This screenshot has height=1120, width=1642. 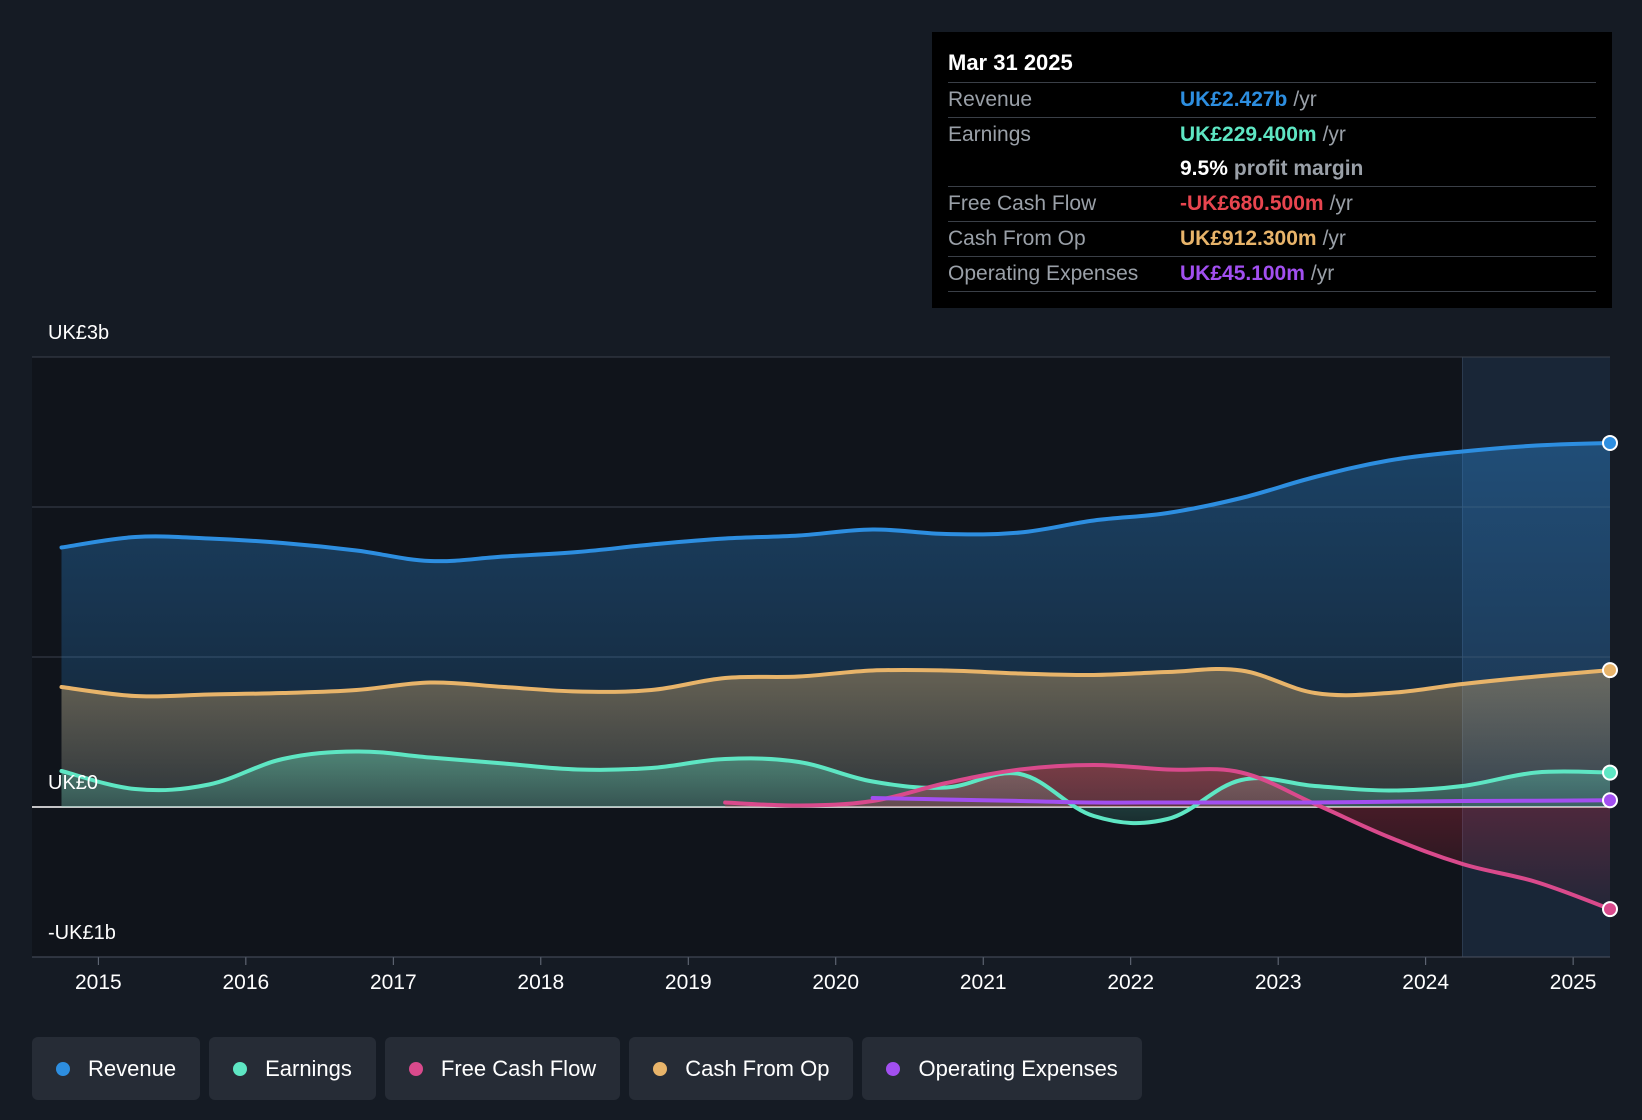 I want to click on tooltip-label: Operating Expenses, so click(x=1043, y=273).